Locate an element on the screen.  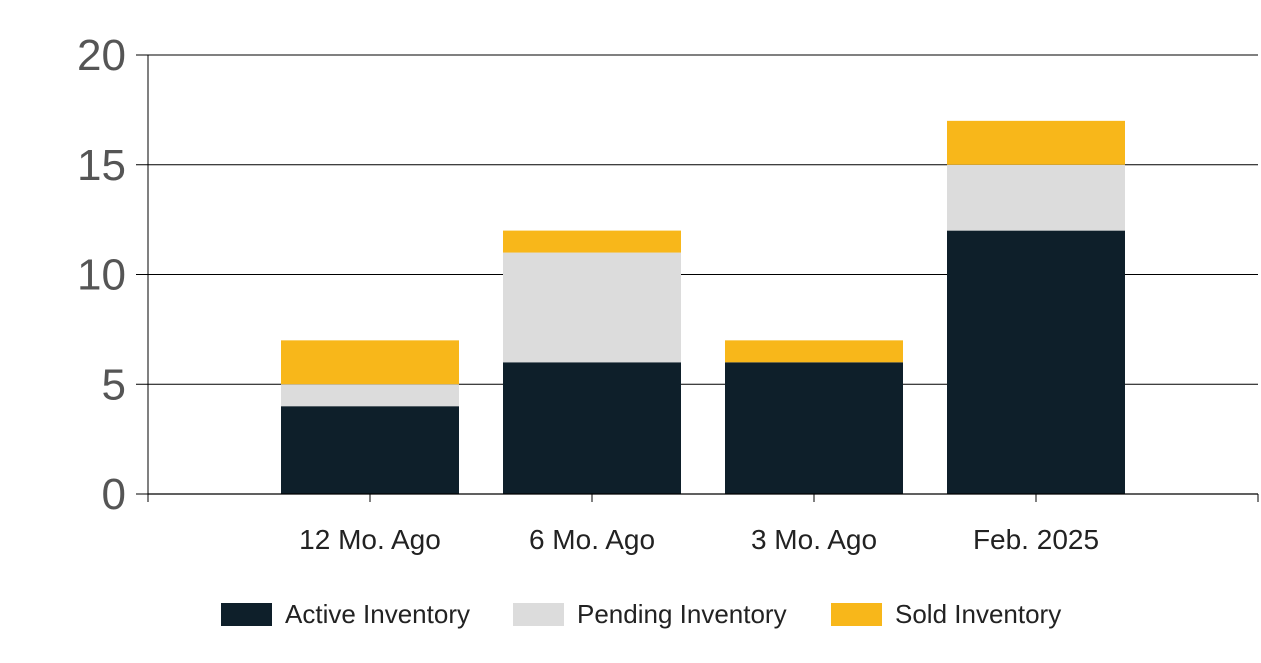
y-tick-label: 10 is located at coordinates (101, 275).